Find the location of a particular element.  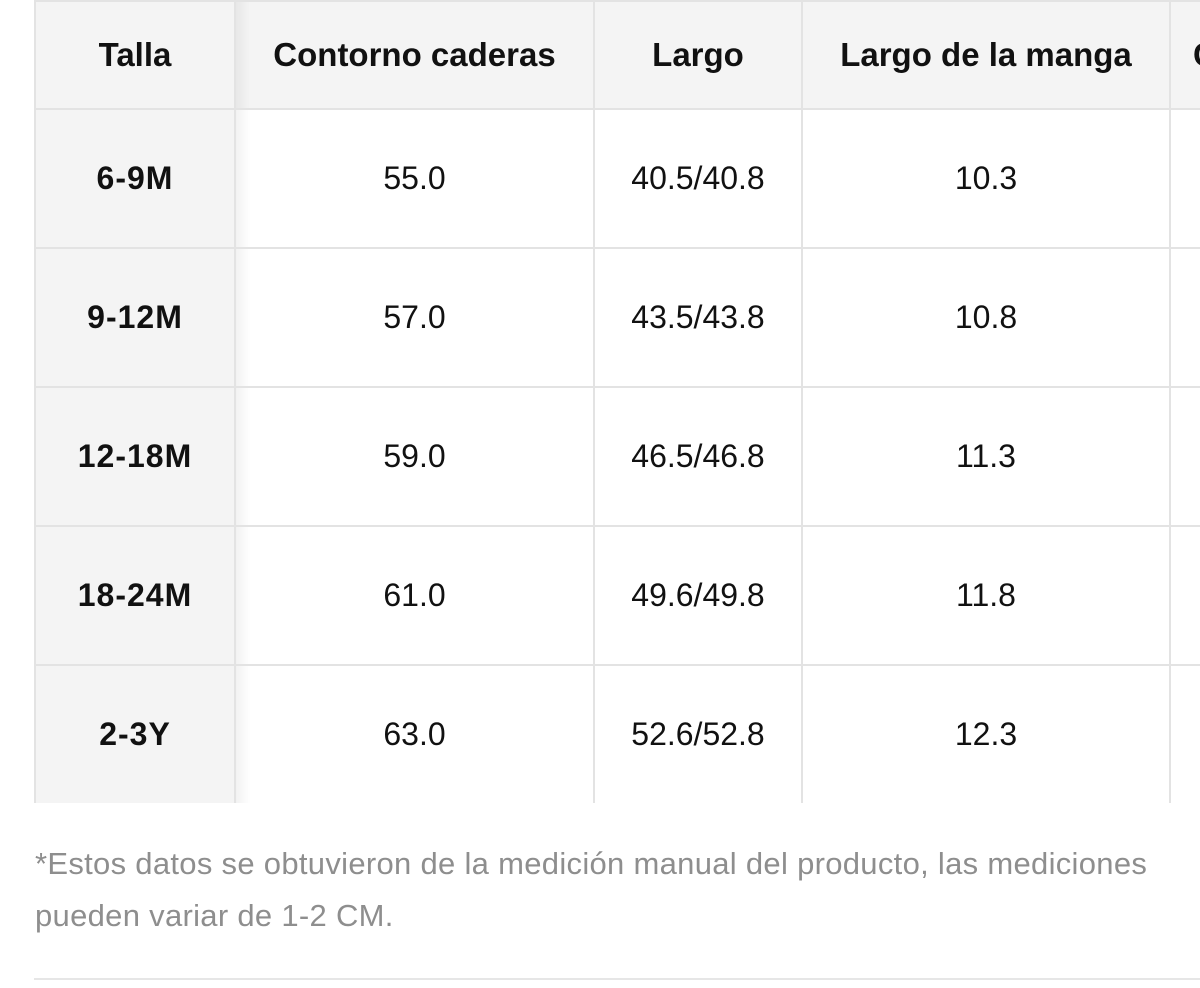

size-cell: 2-3Y is located at coordinates (135, 733).